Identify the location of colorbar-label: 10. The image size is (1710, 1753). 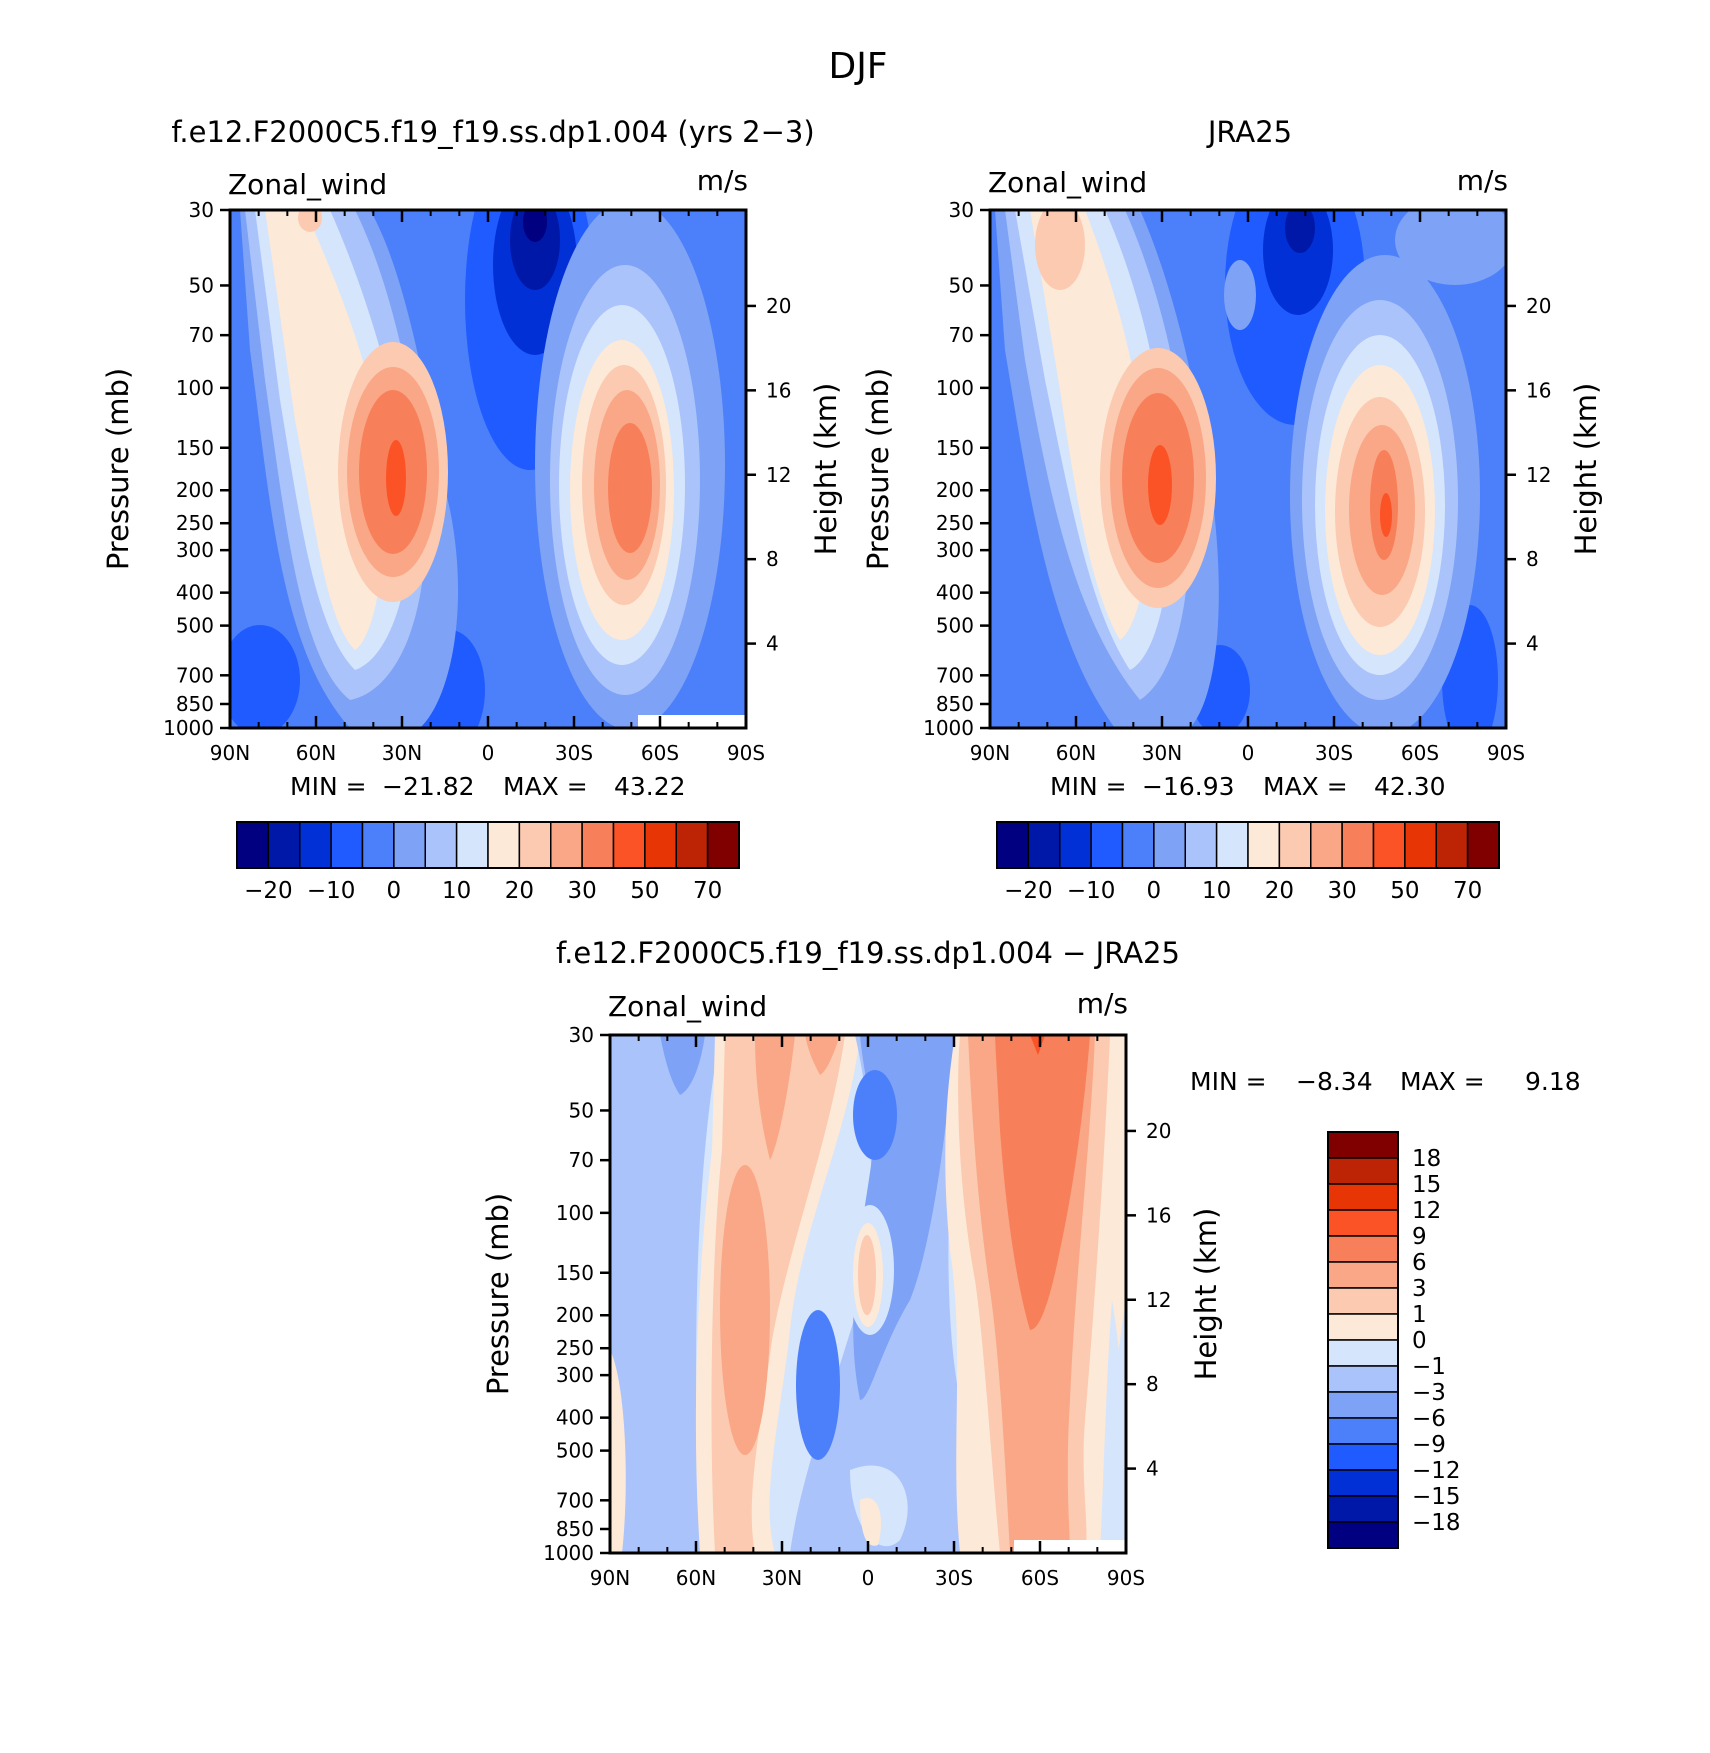
(1216, 891).